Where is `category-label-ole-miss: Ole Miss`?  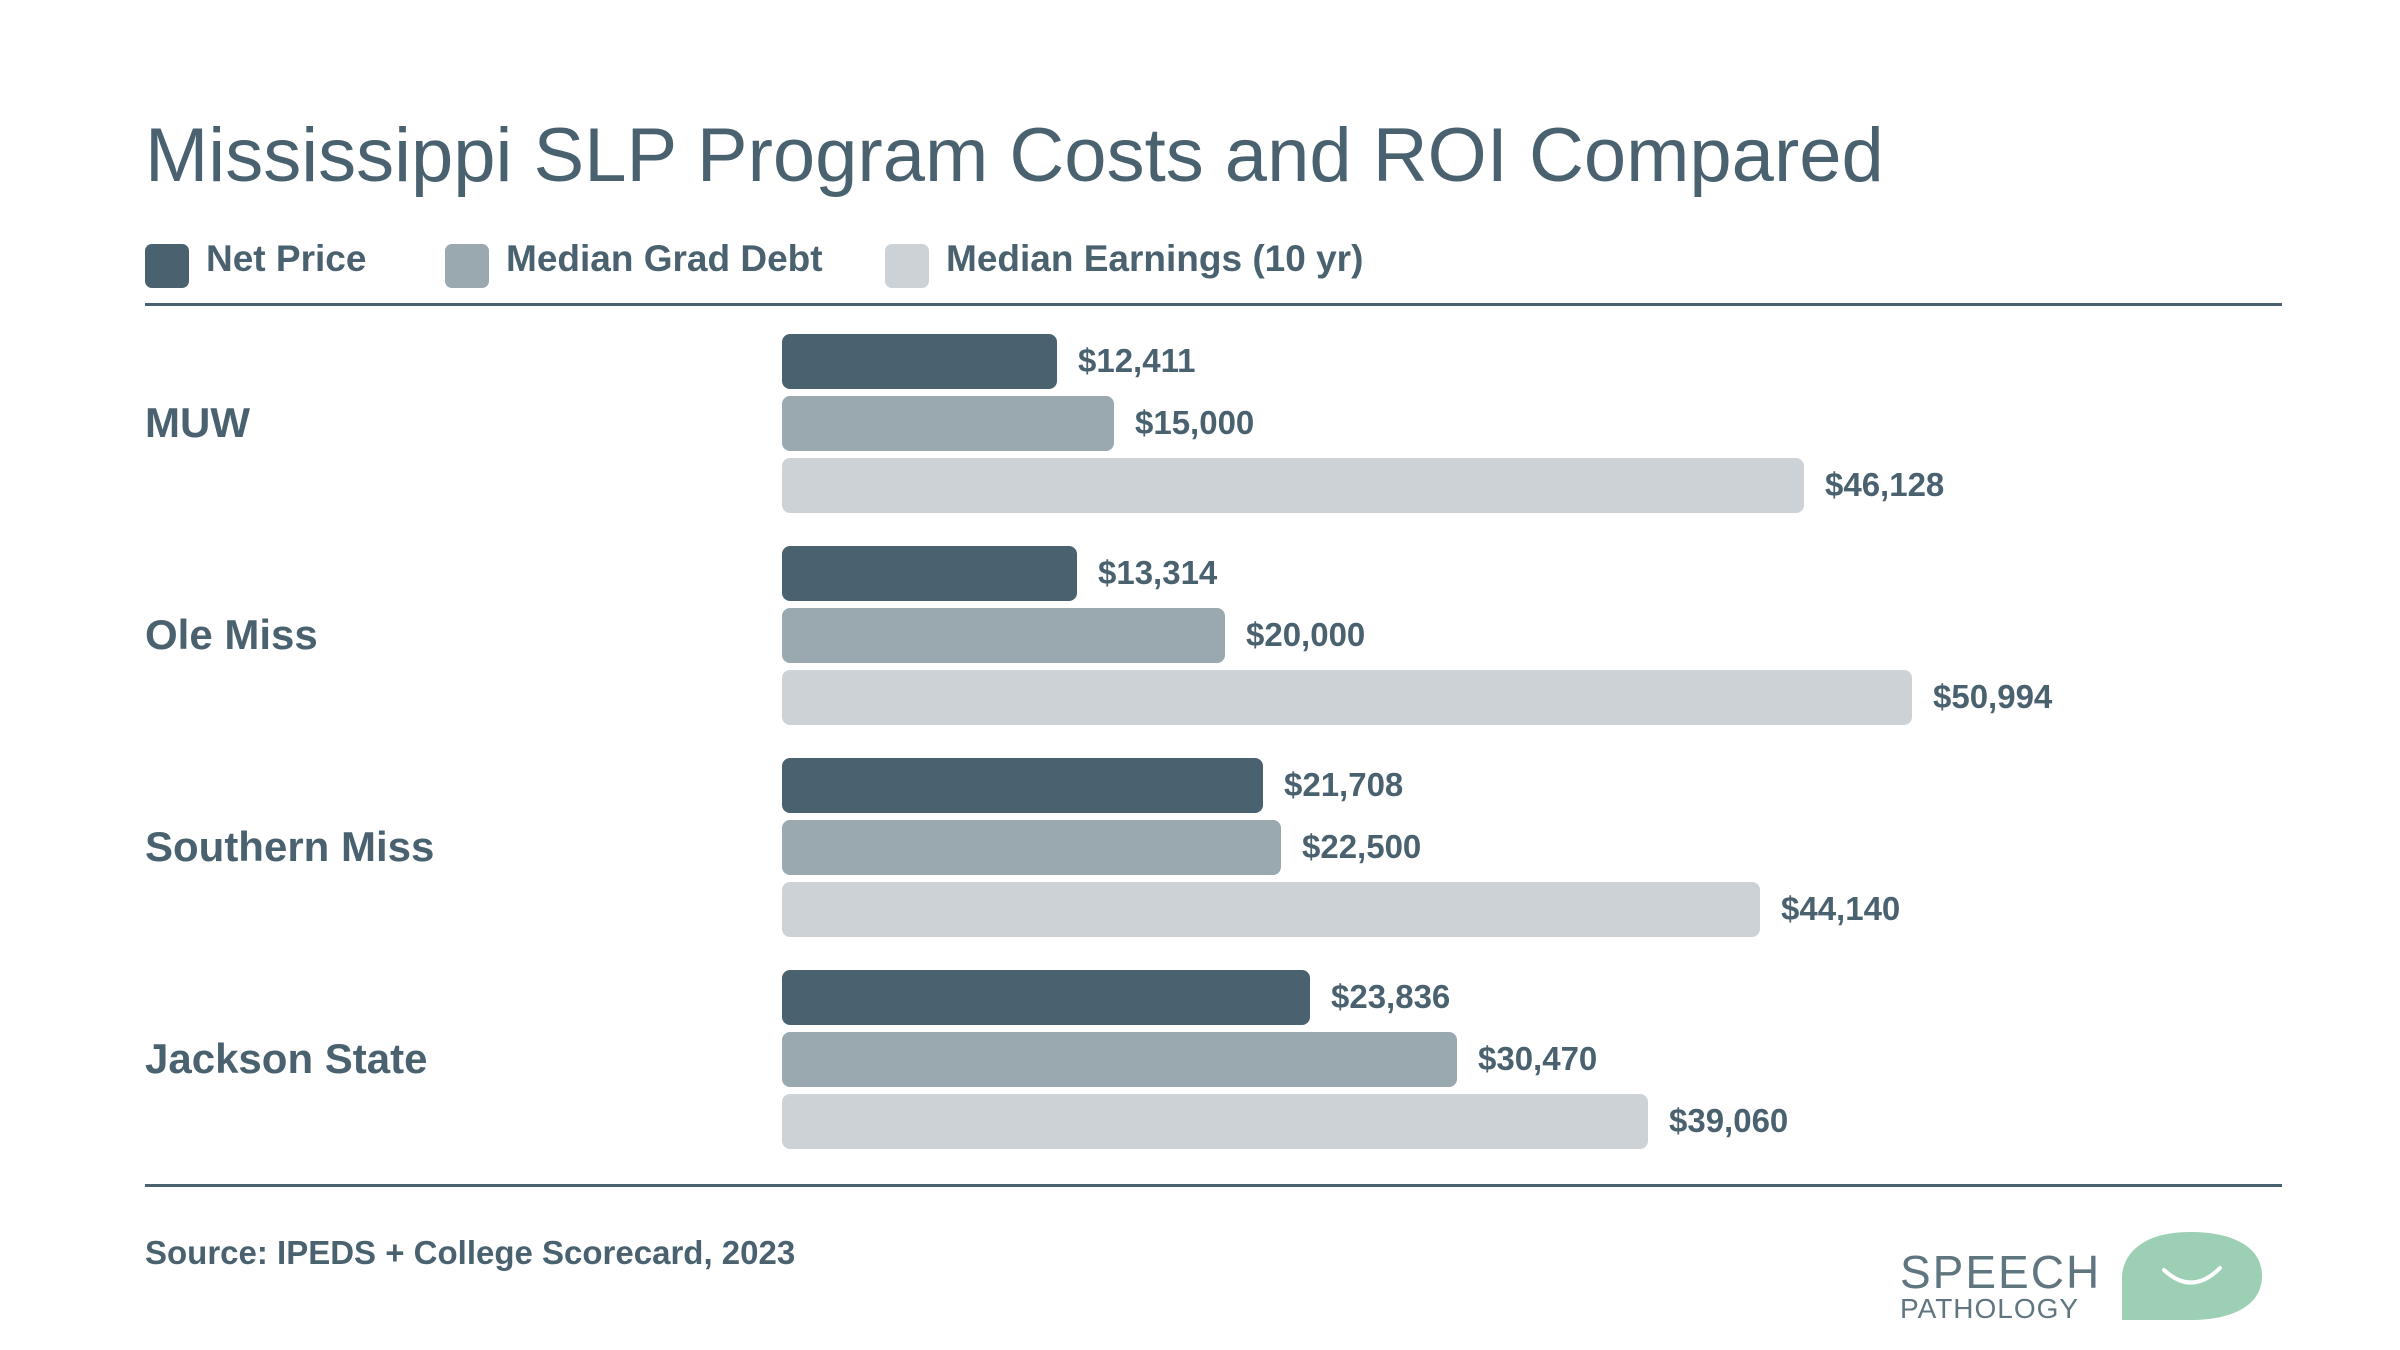
category-label-ole-miss: Ole Miss is located at coordinates (231, 634).